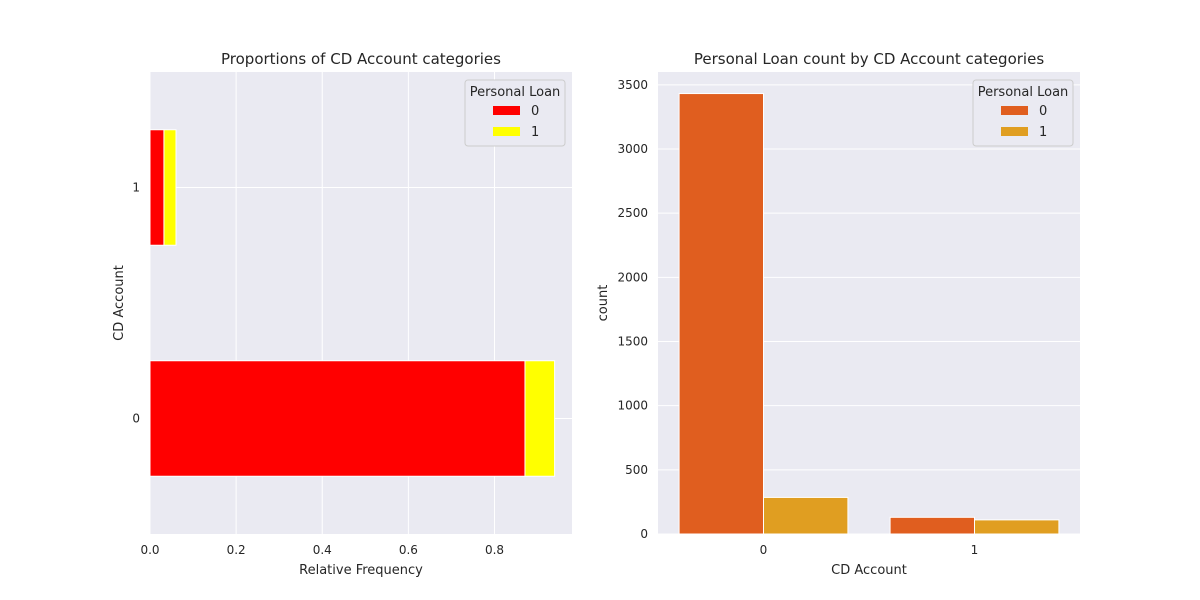 The width and height of the screenshot is (1200, 600). I want to click on left-bar-cd0-loan0, so click(337, 418).